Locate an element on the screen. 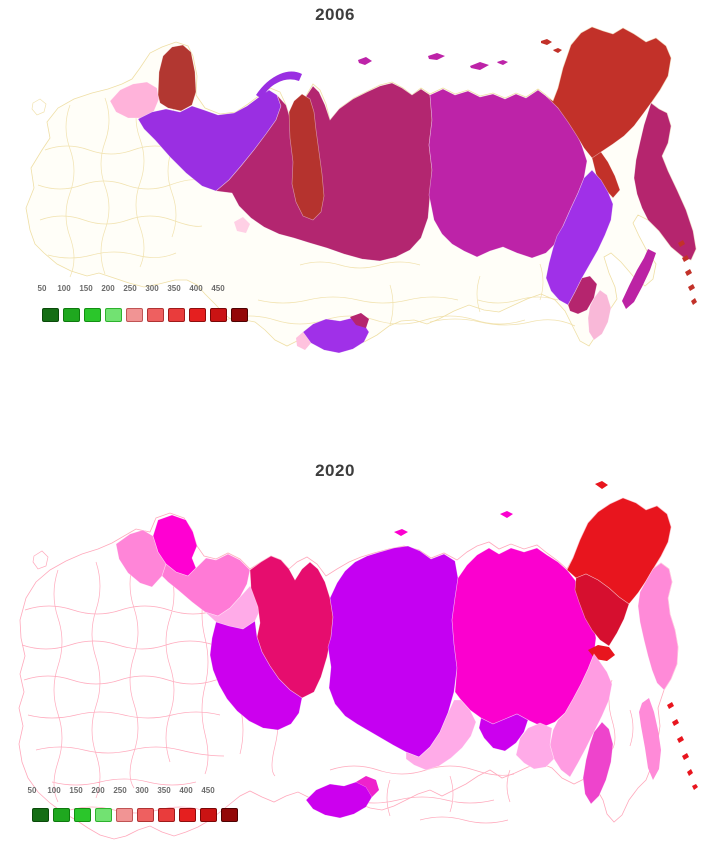 The image size is (709, 858). legend-ticks-2020: 50 100 150 200 250 300 350 400 450 is located at coordinates (120, 790).